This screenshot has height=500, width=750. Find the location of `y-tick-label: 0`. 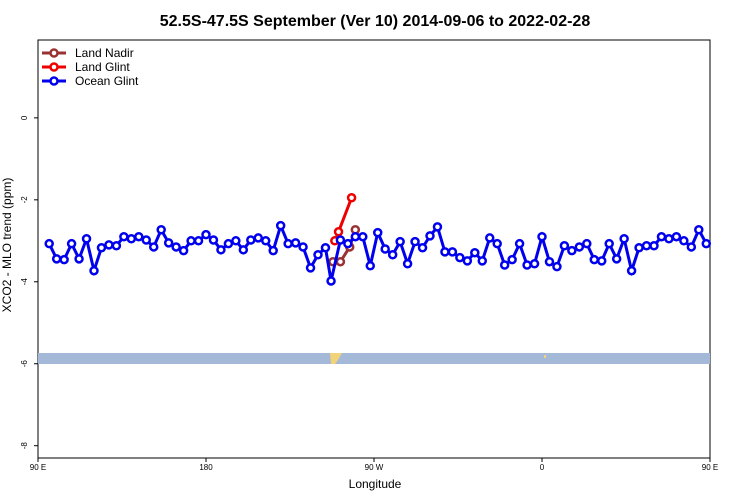

y-tick-label: 0 is located at coordinates (24, 117).